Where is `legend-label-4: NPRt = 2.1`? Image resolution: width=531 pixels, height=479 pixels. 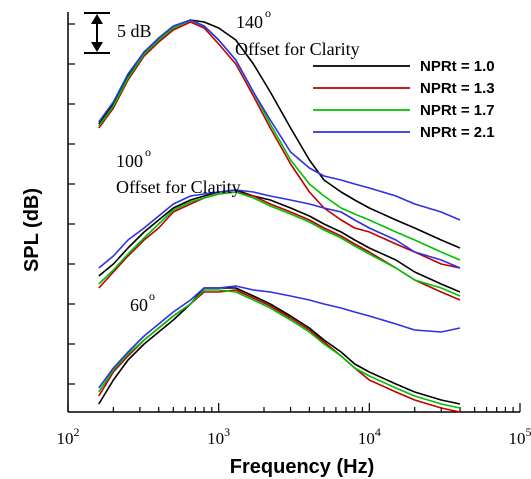
legend-label-4: NPRt = 2.1 is located at coordinates (457, 132).